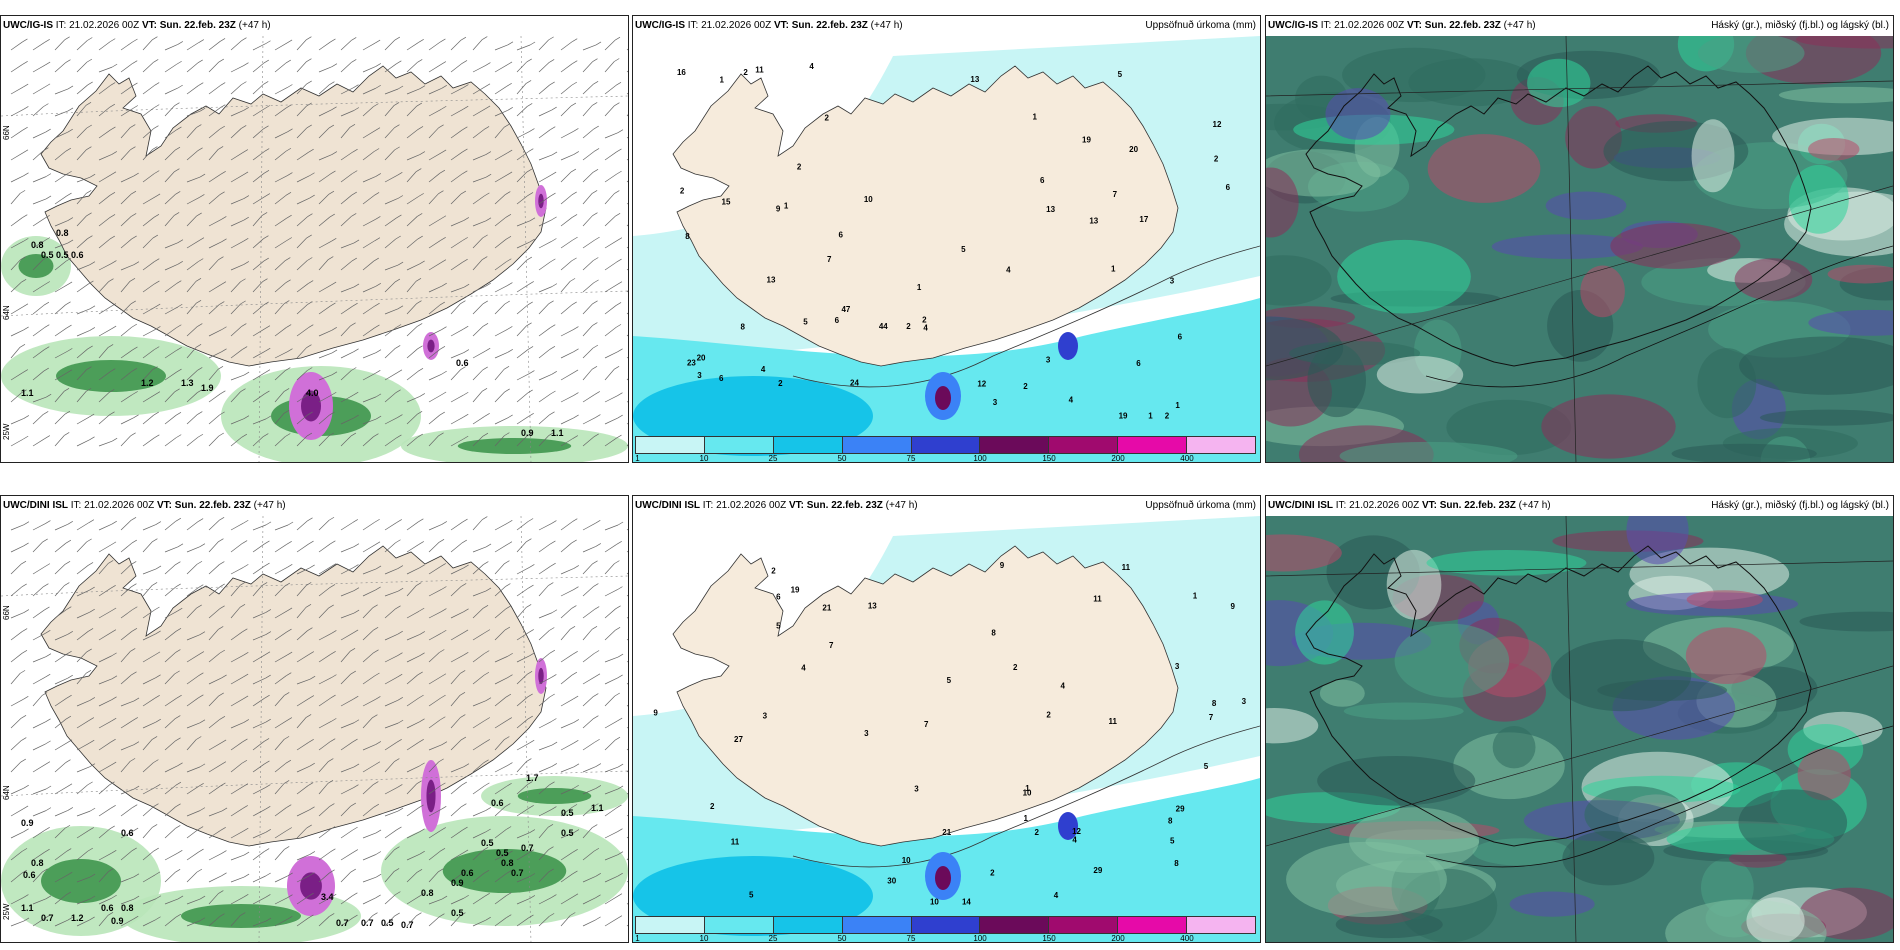 The image size is (1900, 950). I want to click on grid-label: 66N, so click(6, 612).